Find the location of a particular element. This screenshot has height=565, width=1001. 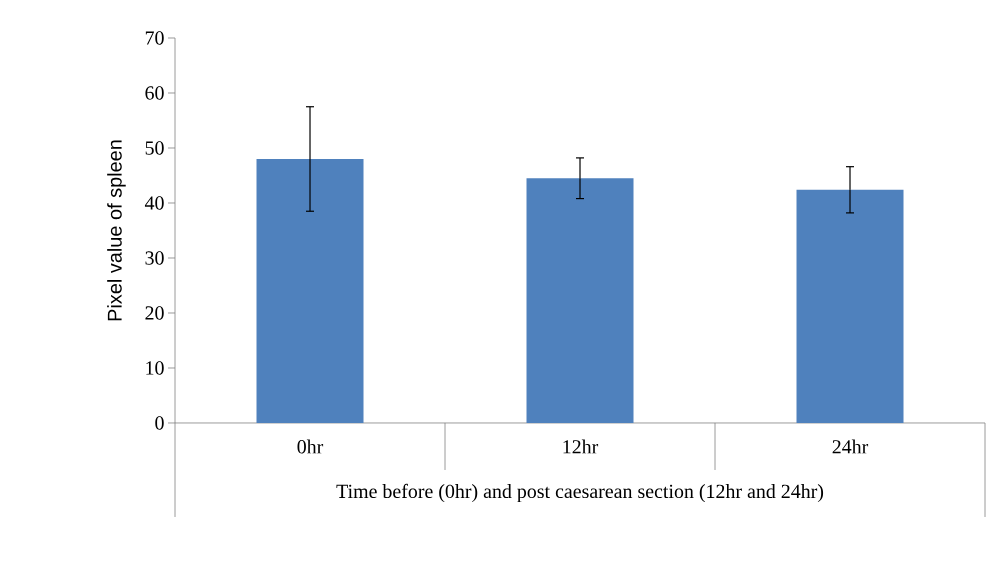

y-tick-label: 20 is located at coordinates (154, 313).